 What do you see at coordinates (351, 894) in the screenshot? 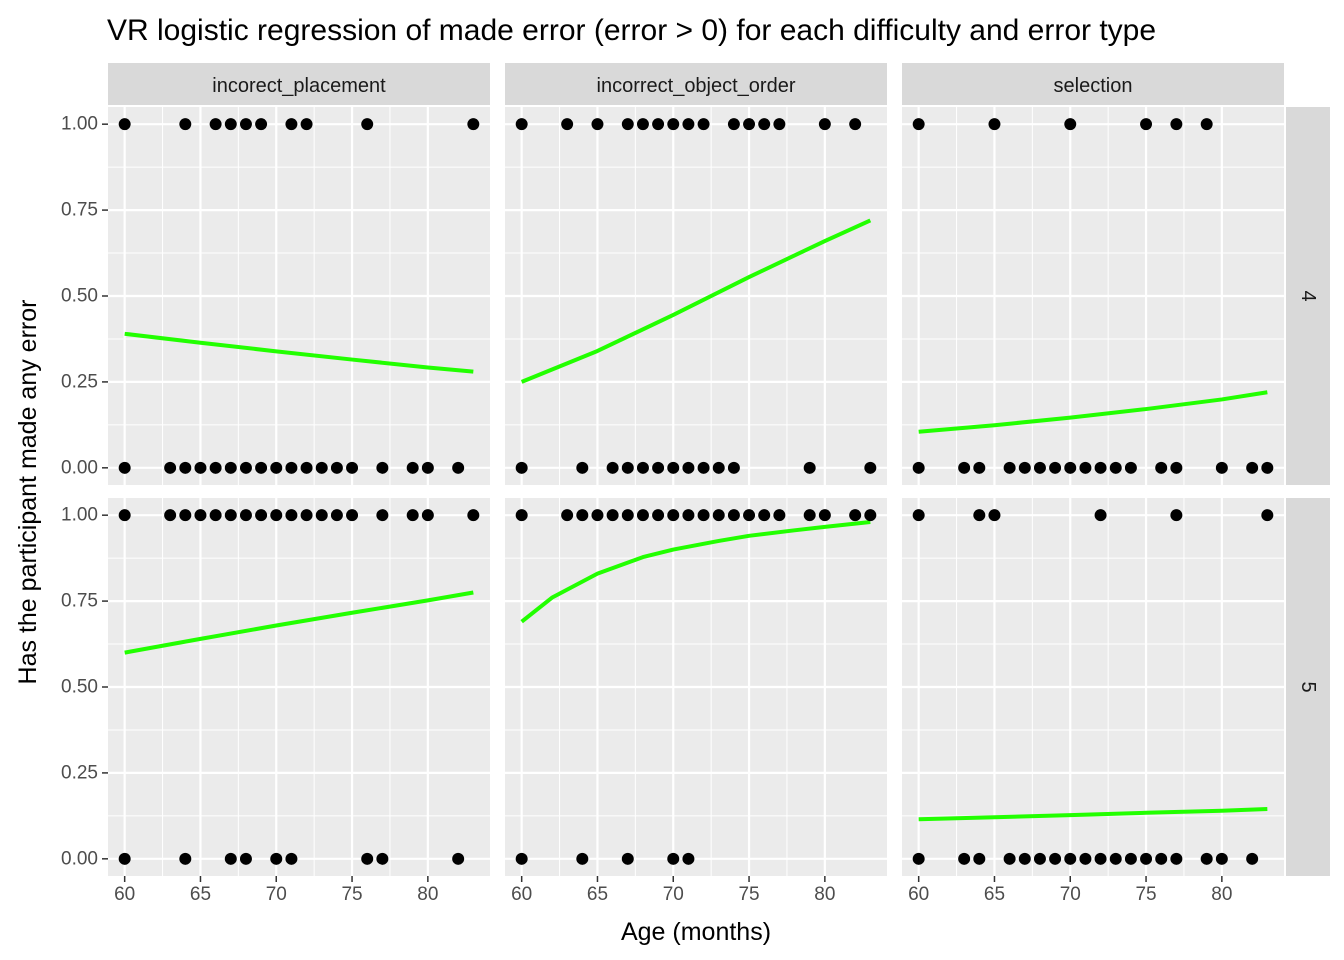
I see `x-tick-label: 75` at bounding box center [351, 894].